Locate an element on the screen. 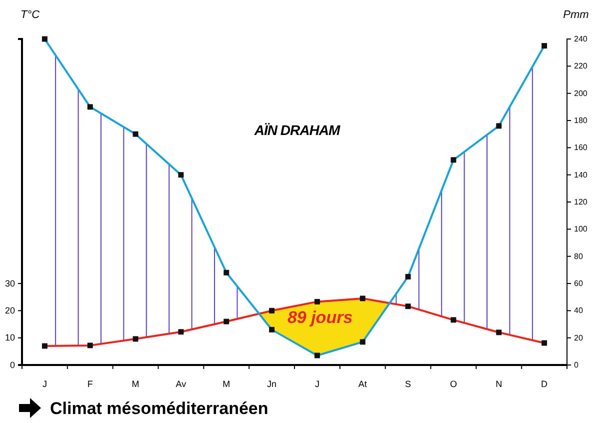 The height and width of the screenshot is (423, 594). x-tick-label: D is located at coordinates (544, 384).